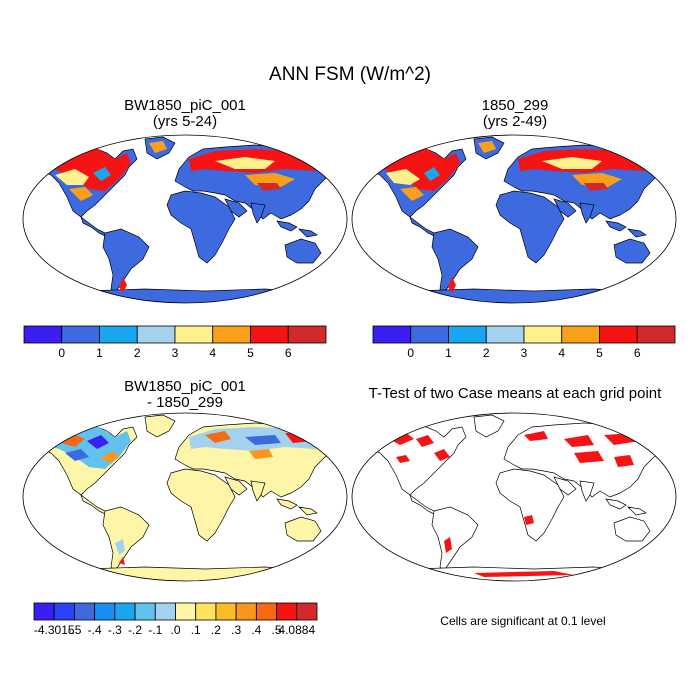 This screenshot has height=700, width=700. What do you see at coordinates (185, 386) in the screenshot?
I see `panel-3-case: BW1850_piC_001` at bounding box center [185, 386].